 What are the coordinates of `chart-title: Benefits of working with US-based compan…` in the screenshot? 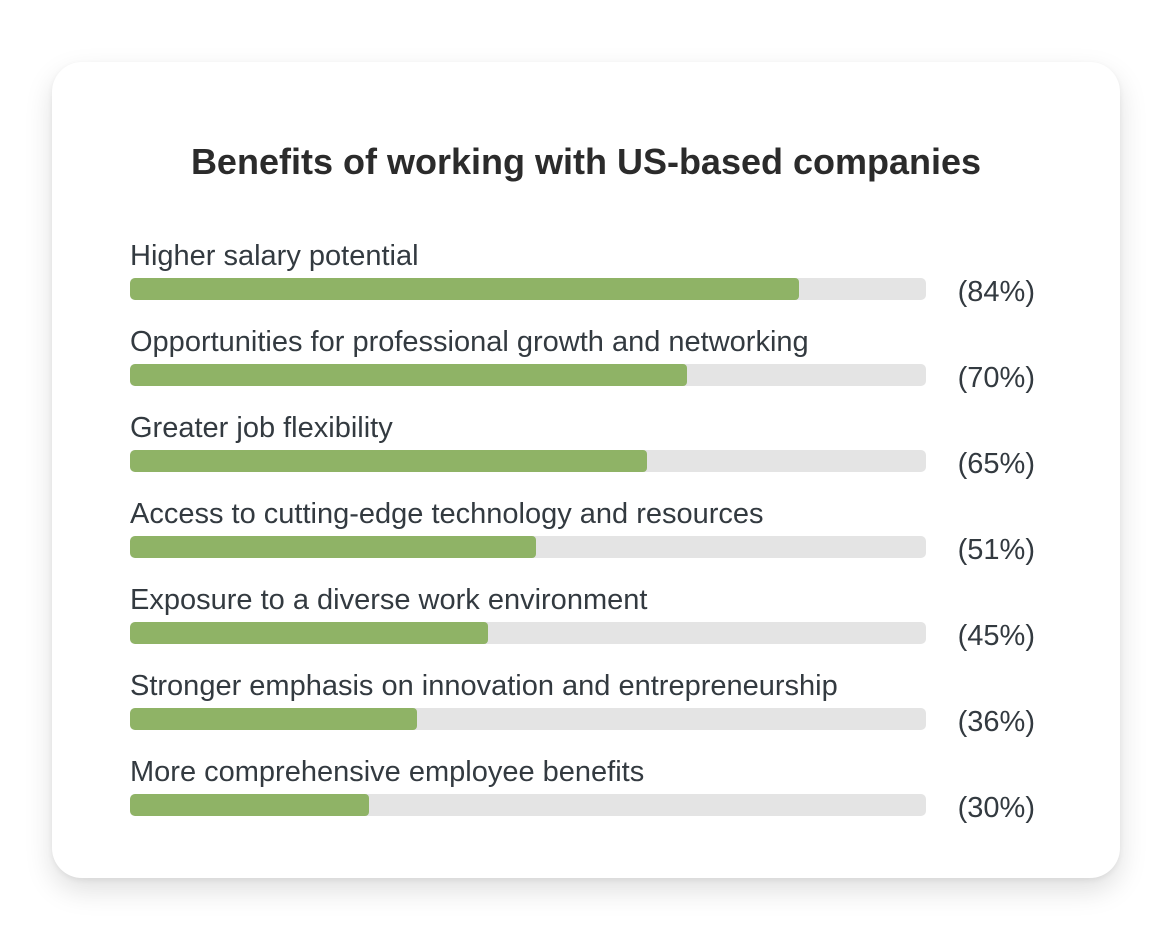 It's located at (586, 161).